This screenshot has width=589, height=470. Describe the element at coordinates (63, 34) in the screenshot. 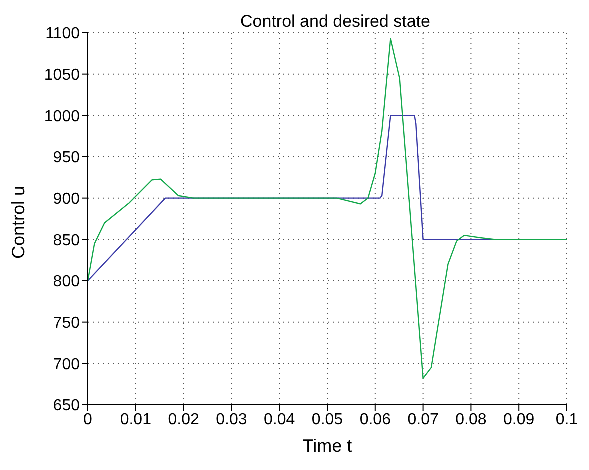

I see `y-tick-label: 1100` at that location.